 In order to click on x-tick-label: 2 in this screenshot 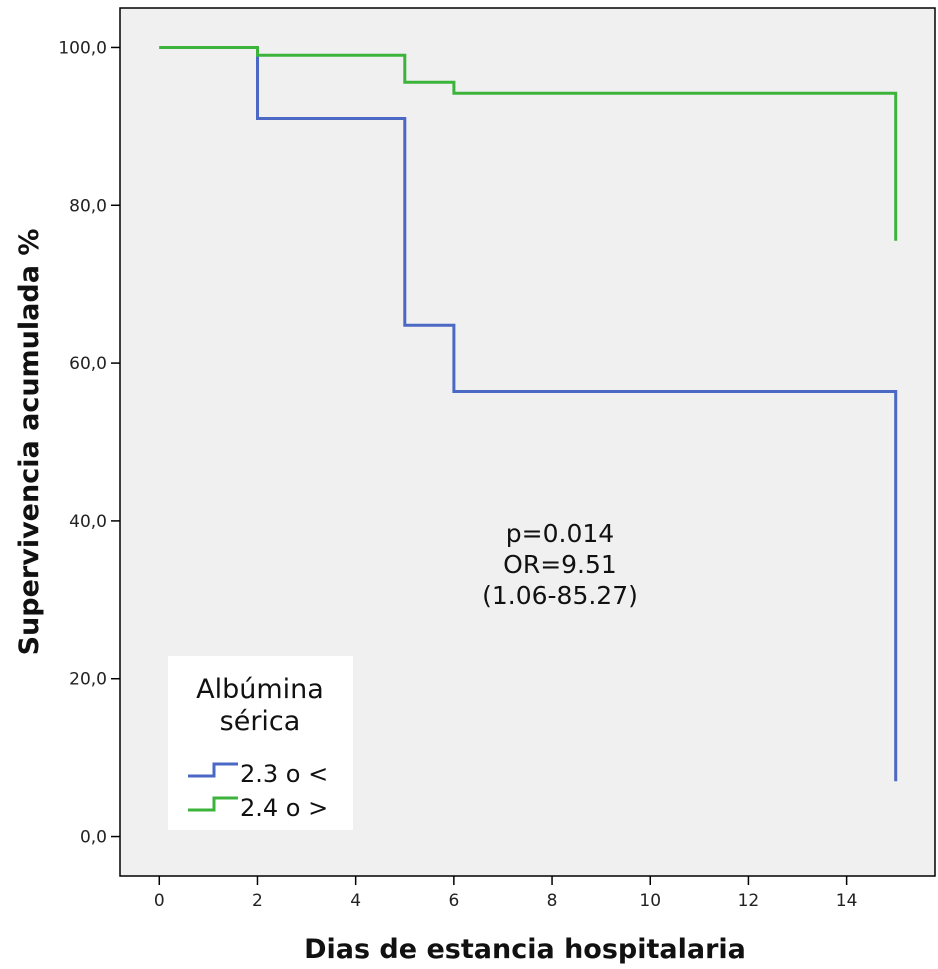, I will do `click(257, 901)`.